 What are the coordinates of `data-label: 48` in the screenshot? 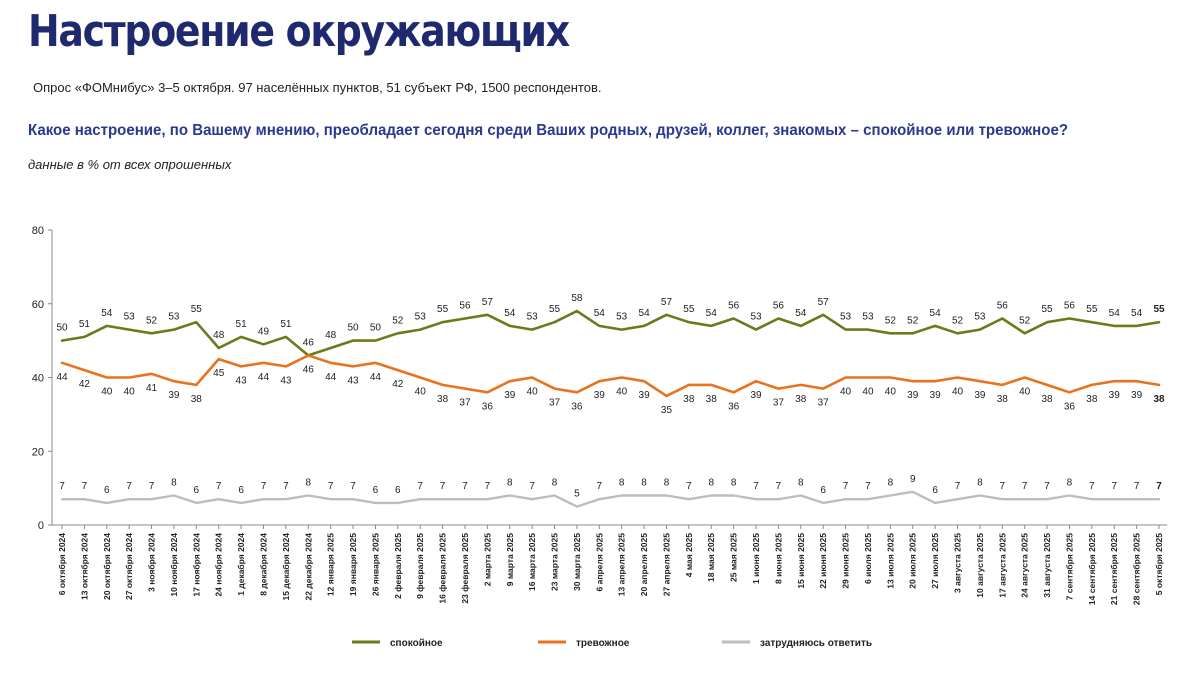 It's located at (331, 335).